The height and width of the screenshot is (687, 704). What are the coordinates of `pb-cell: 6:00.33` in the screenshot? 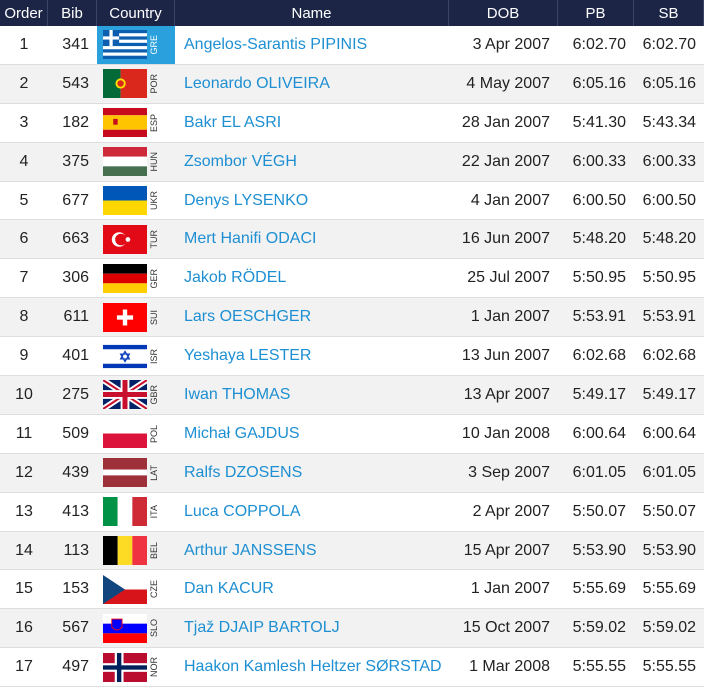 It's located at (596, 162).